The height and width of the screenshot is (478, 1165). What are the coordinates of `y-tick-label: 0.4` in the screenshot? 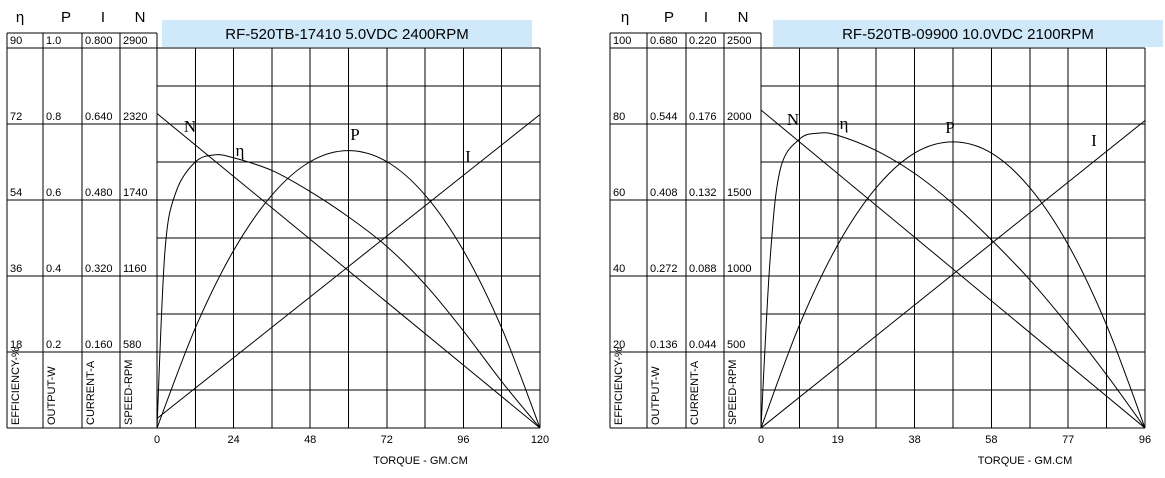 It's located at (53, 269).